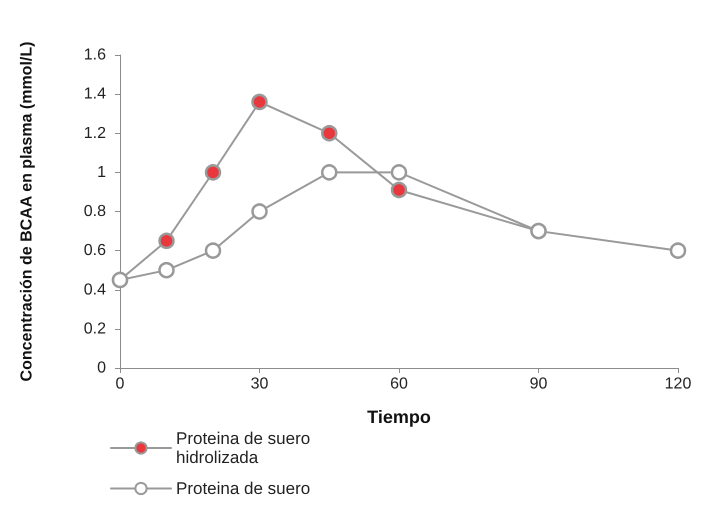  Describe the element at coordinates (27, 212) in the screenshot. I see `y-axis-title: Concentración de BCAA en plasma (mmol/L)` at that location.